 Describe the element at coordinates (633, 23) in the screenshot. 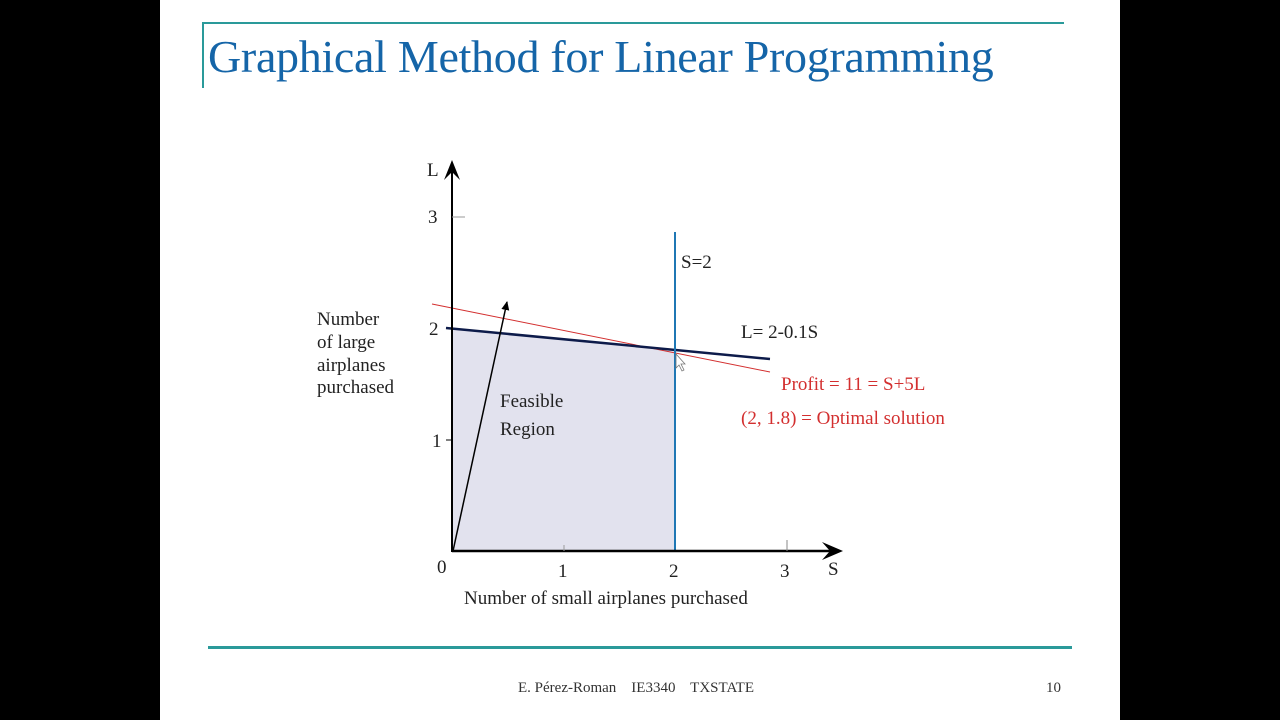

I see `title-rule-top` at that location.